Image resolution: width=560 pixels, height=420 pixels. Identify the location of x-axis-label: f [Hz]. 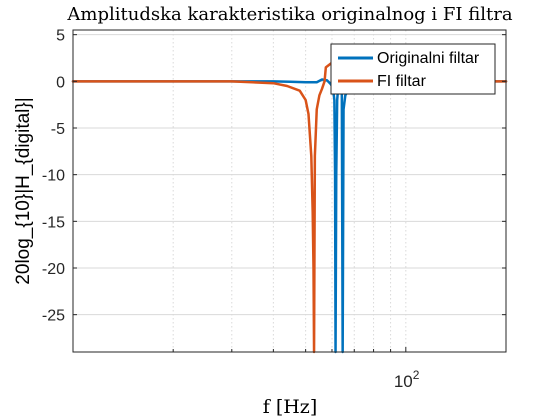
(290, 407).